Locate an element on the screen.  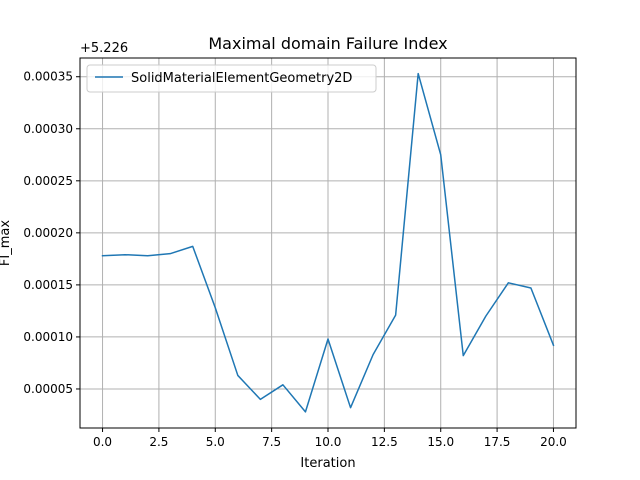
chart-title: Maximal domain Failure Index is located at coordinates (327, 43).